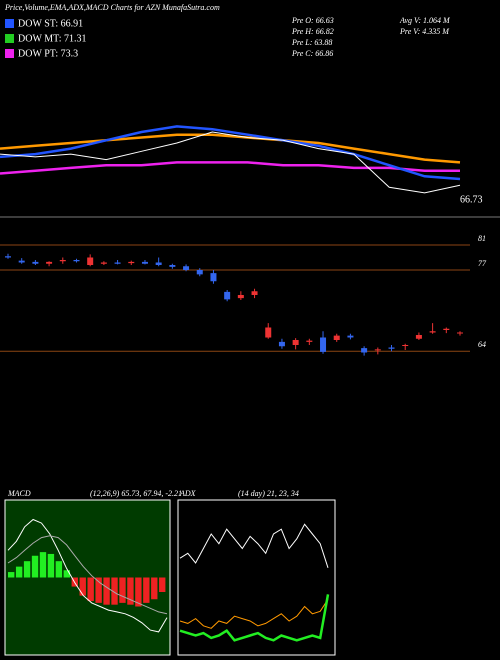 This screenshot has width=500, height=660. I want to click on panel-subtitle: (14 day) 21, 23, 34, so click(268, 493).